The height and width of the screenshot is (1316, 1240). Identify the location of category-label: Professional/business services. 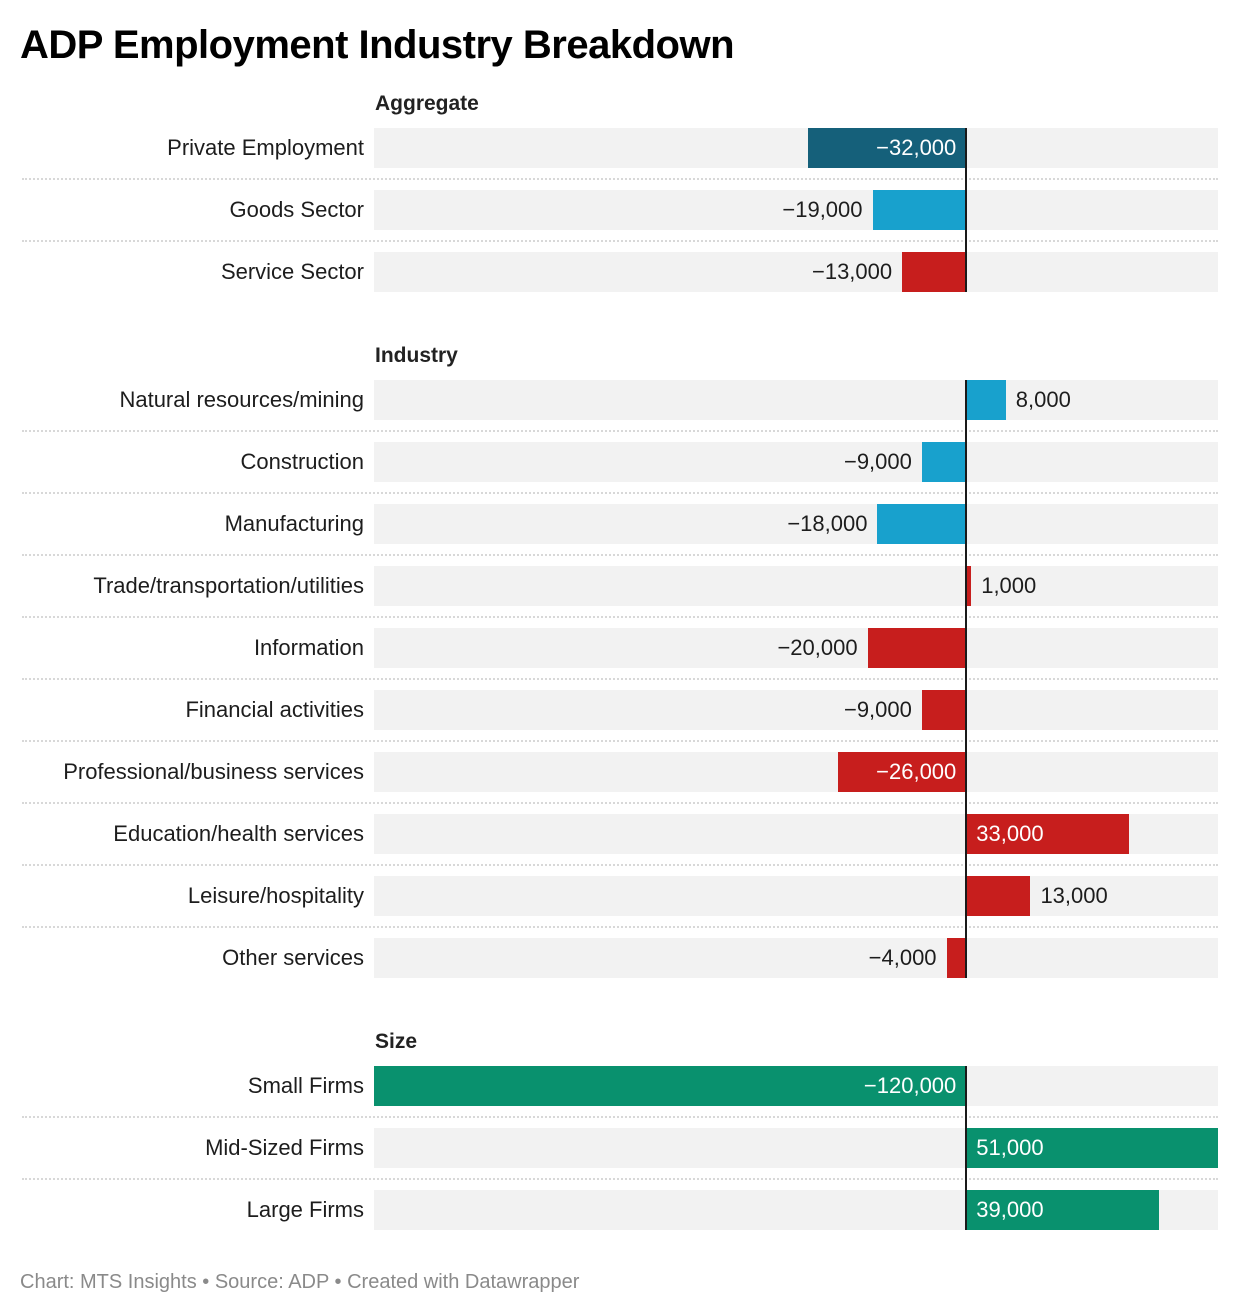
(213, 771).